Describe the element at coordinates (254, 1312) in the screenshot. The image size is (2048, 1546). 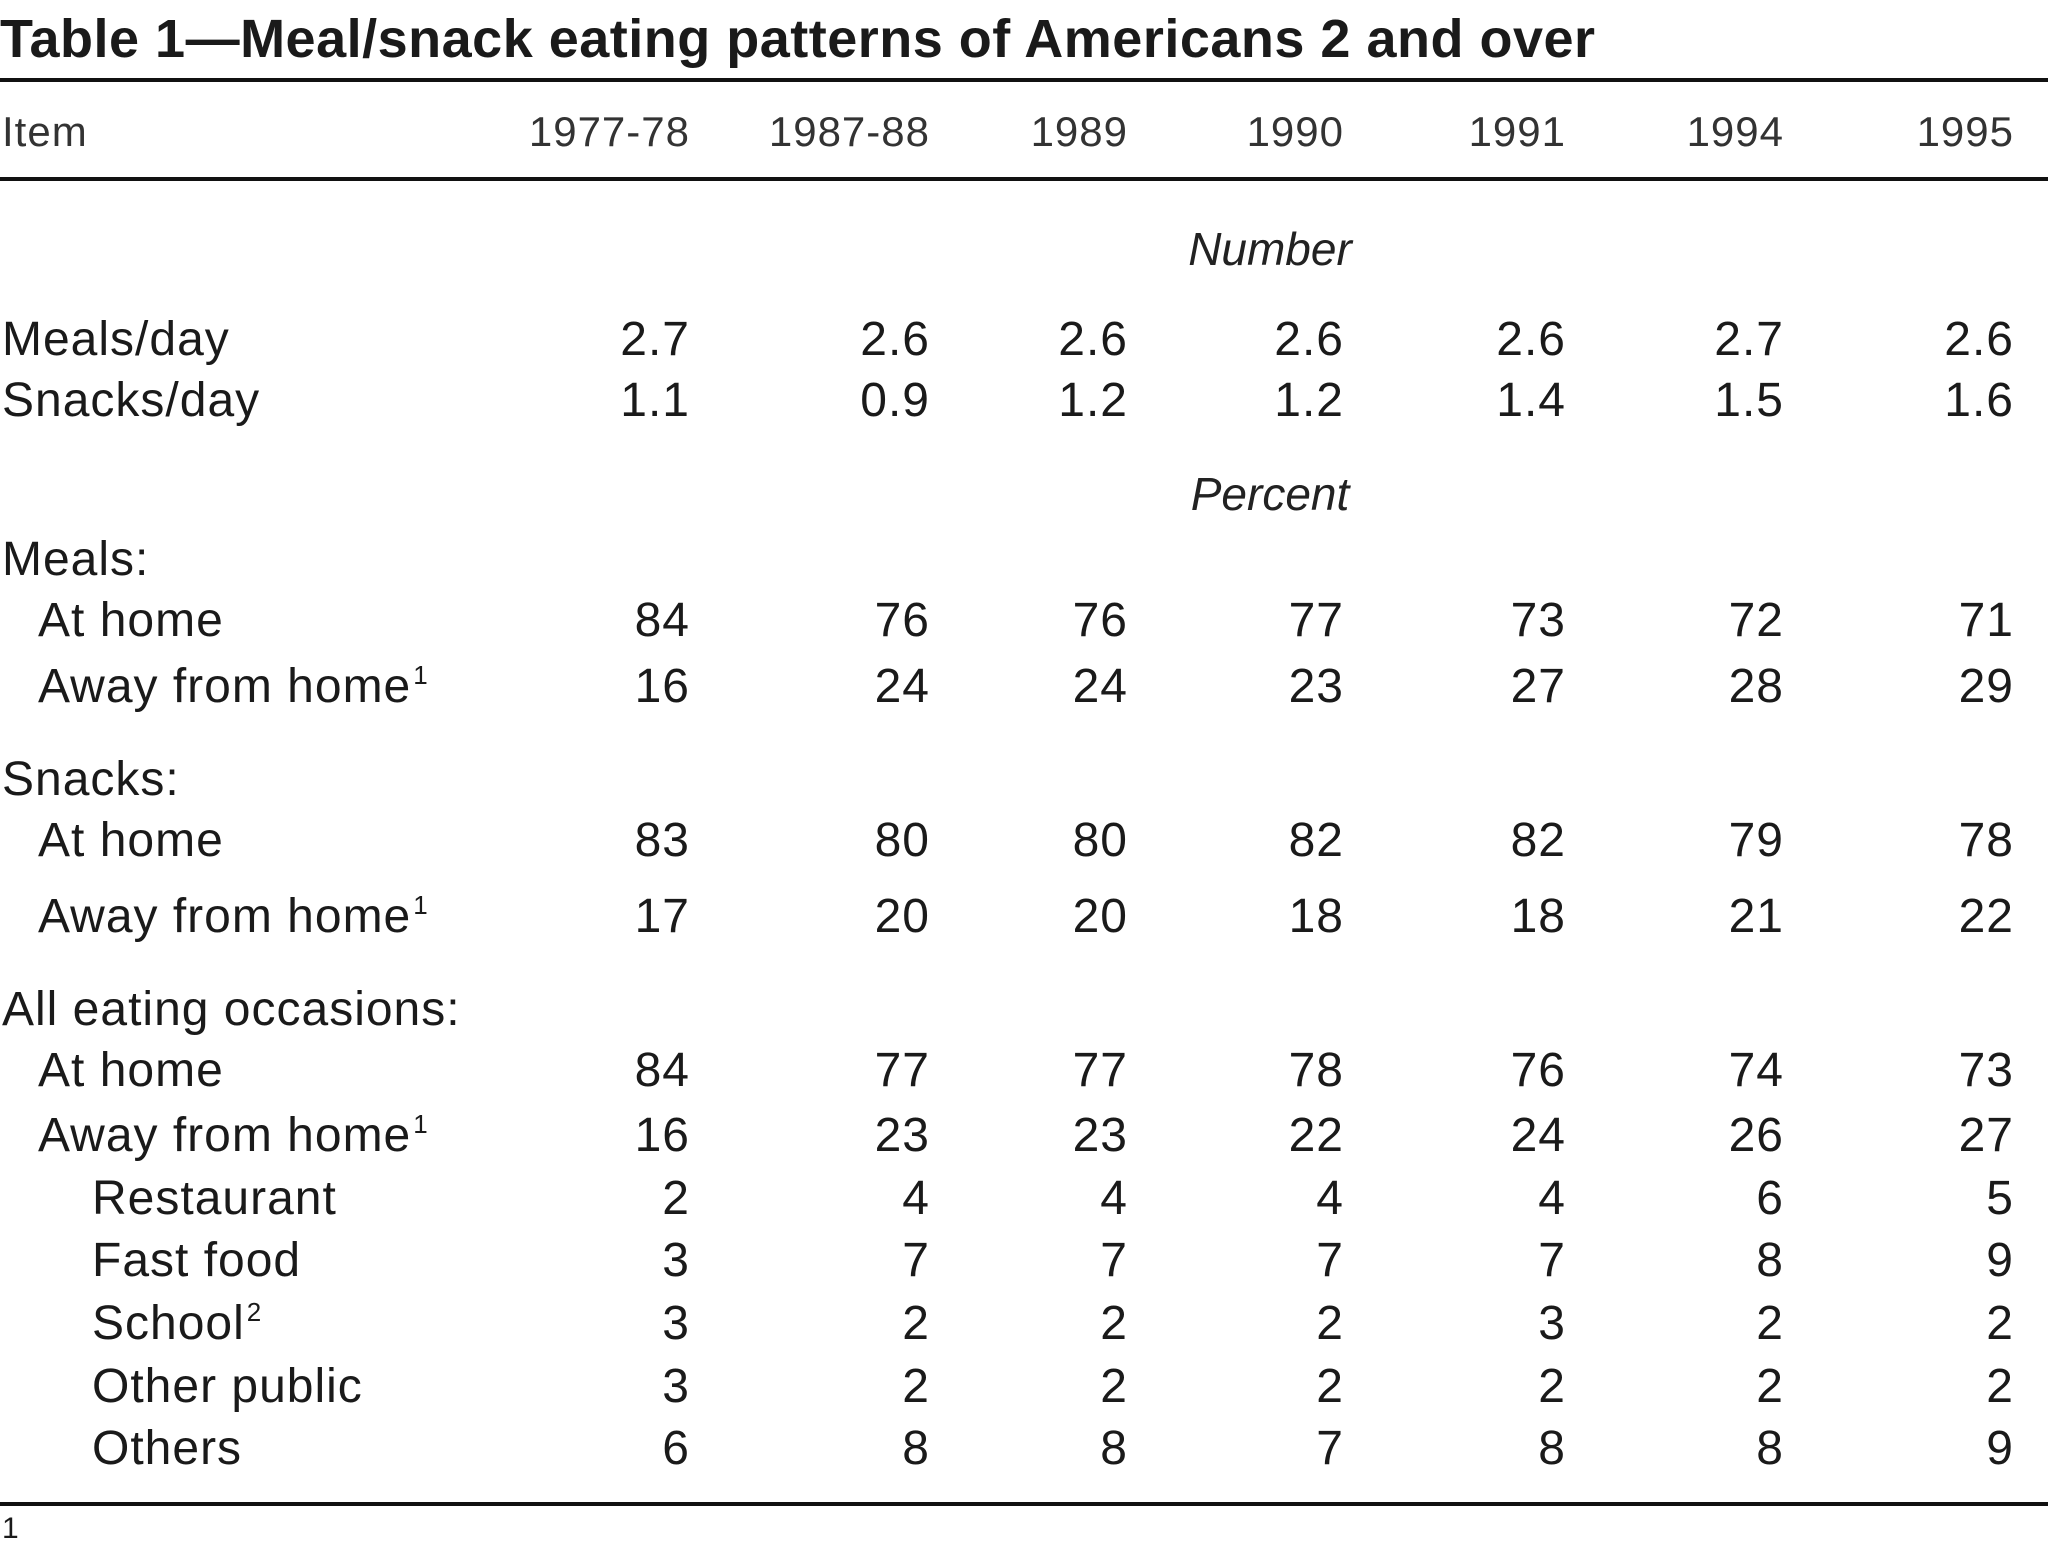
I see `footnote-ref: 2` at that location.